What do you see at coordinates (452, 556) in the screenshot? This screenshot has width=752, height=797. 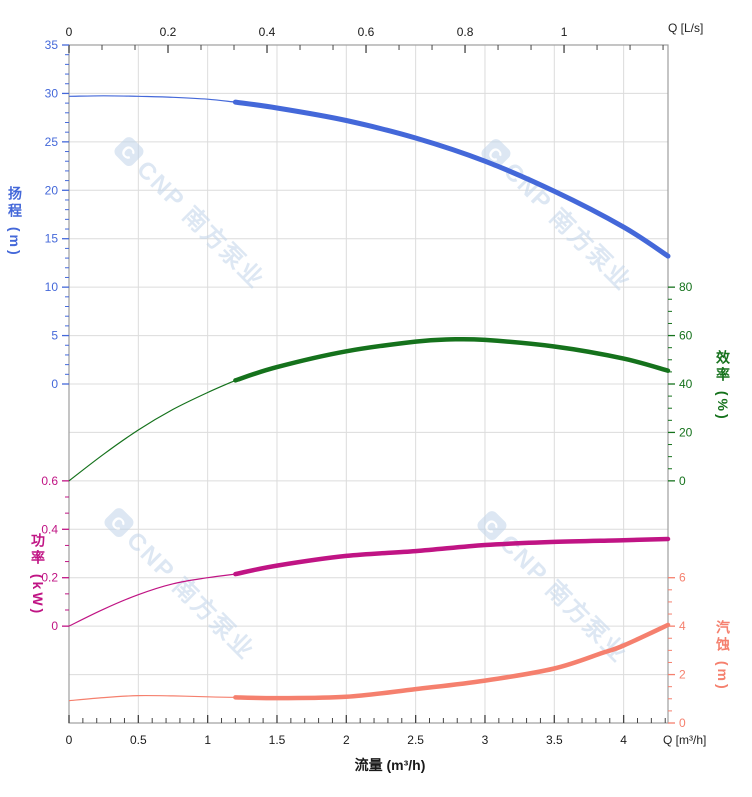 I see `power-curve-main` at bounding box center [452, 556].